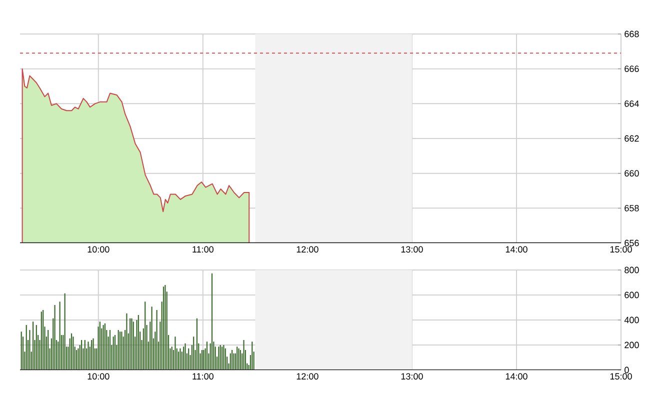 The height and width of the screenshot is (412, 660). I want to click on y-tick-label: 660, so click(631, 173).